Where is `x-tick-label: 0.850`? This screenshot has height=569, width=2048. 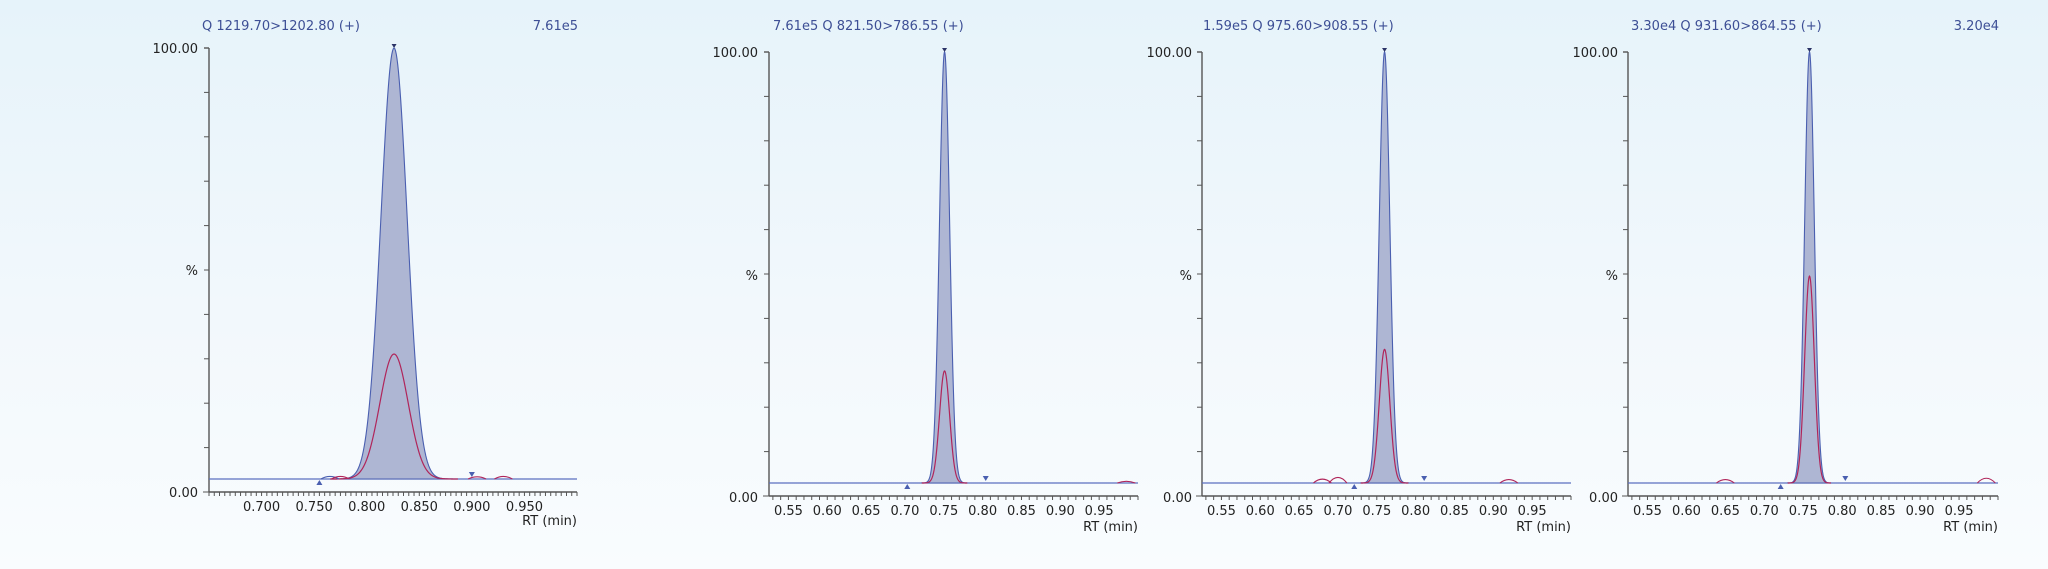
x-tick-label: 0.850 is located at coordinates (419, 507).